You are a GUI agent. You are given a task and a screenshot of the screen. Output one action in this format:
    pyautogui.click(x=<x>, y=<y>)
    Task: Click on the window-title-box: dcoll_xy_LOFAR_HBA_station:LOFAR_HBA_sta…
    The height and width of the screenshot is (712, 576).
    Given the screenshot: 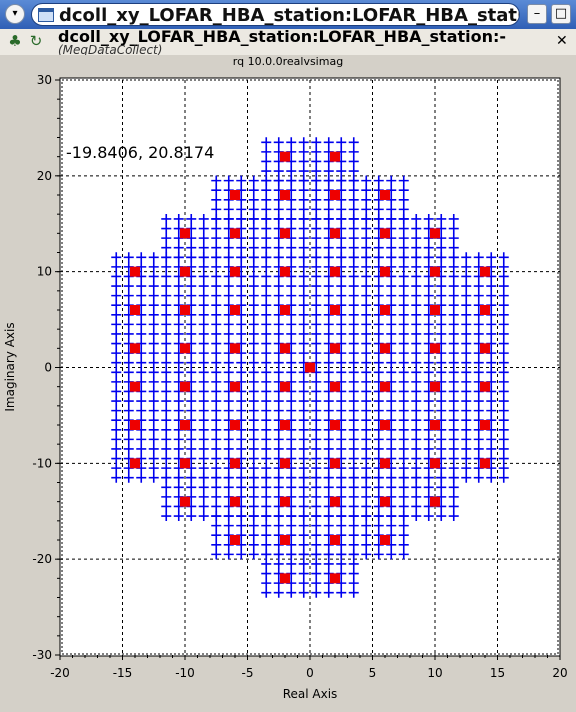 What is the action you would take?
    pyautogui.click(x=275, y=14)
    